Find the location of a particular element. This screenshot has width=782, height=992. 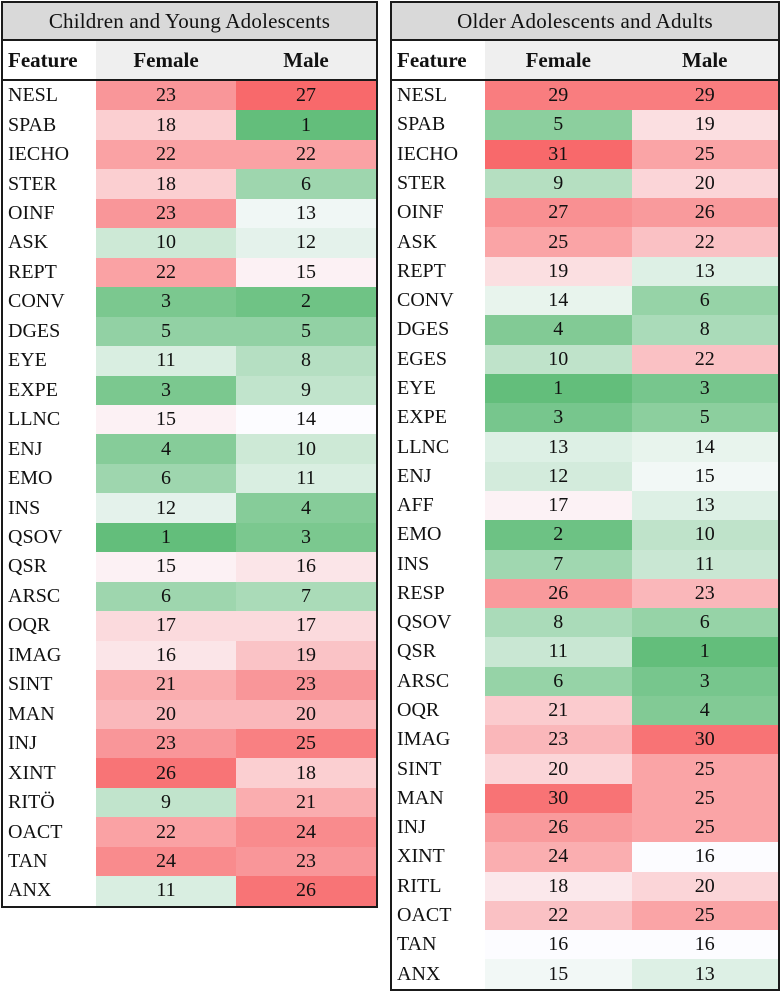

female-value-cell: 6 is located at coordinates (166, 596).